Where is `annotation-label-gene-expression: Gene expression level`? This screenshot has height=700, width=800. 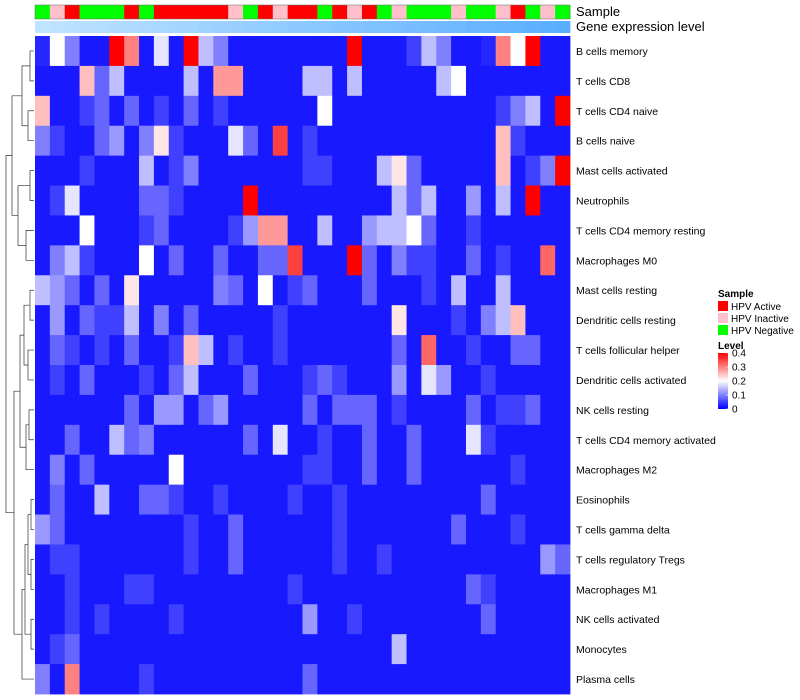 annotation-label-gene-expression: Gene expression level is located at coordinates (640, 26).